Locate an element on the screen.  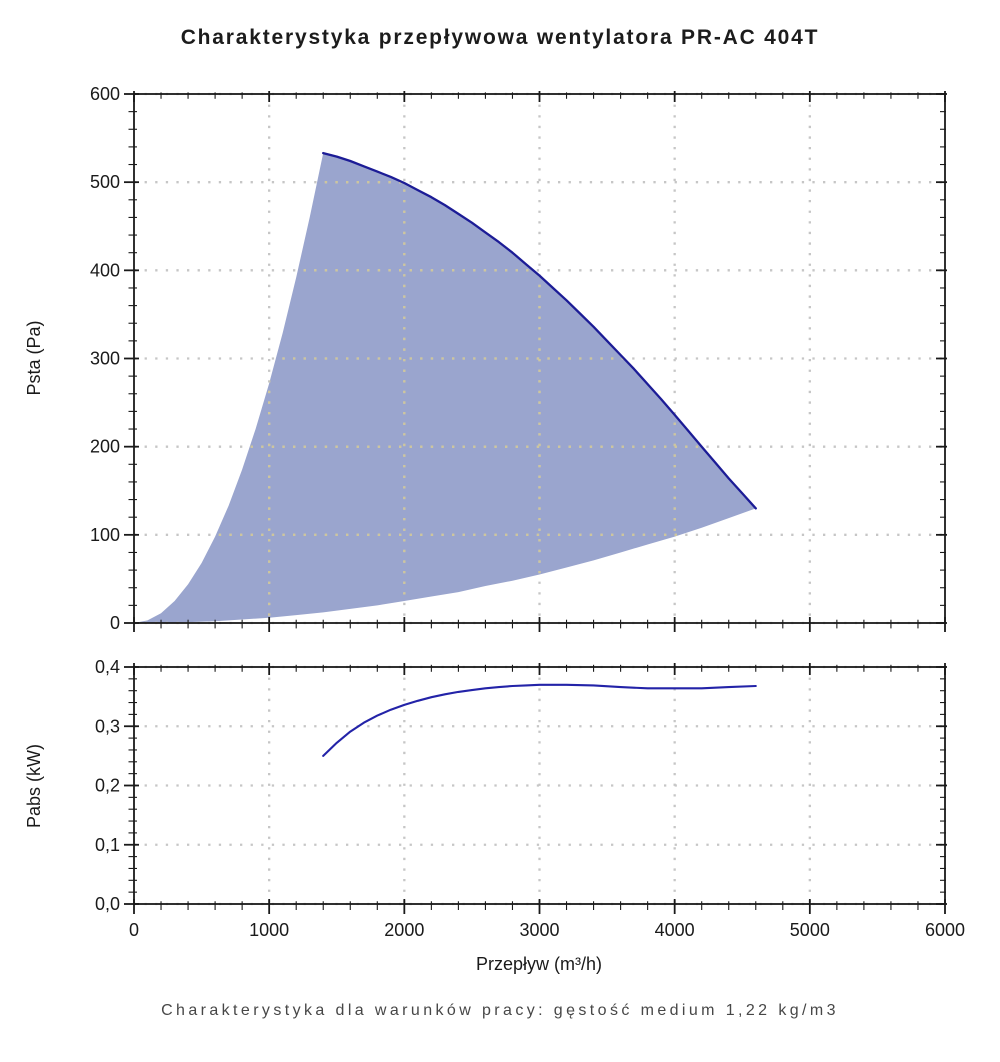
flow-tick-label: 6000 is located at coordinates (945, 930).